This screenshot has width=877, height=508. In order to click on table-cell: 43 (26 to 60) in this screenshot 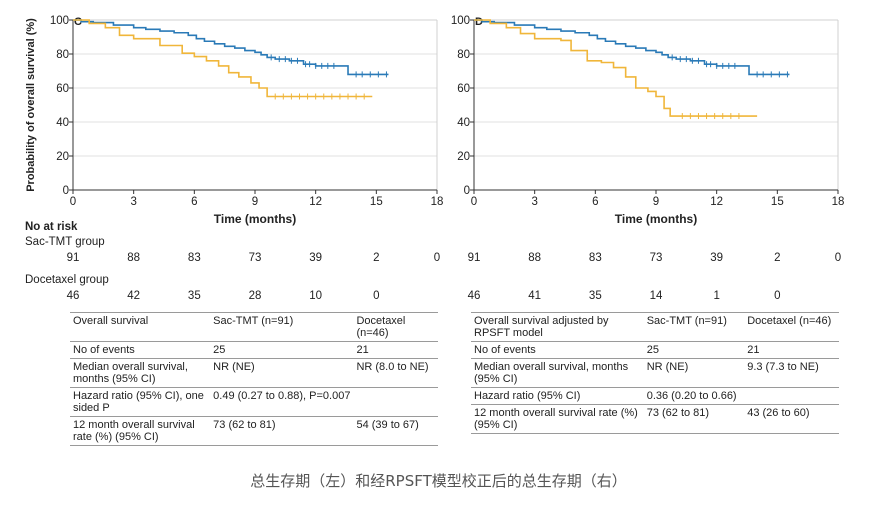, I will do `click(791, 419)`.